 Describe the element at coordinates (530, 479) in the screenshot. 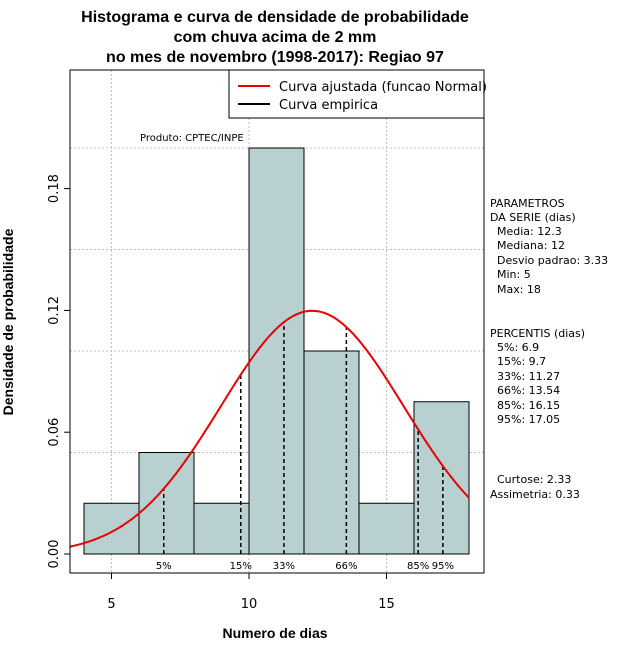

I see `side-text: Curtose: 2.33` at that location.